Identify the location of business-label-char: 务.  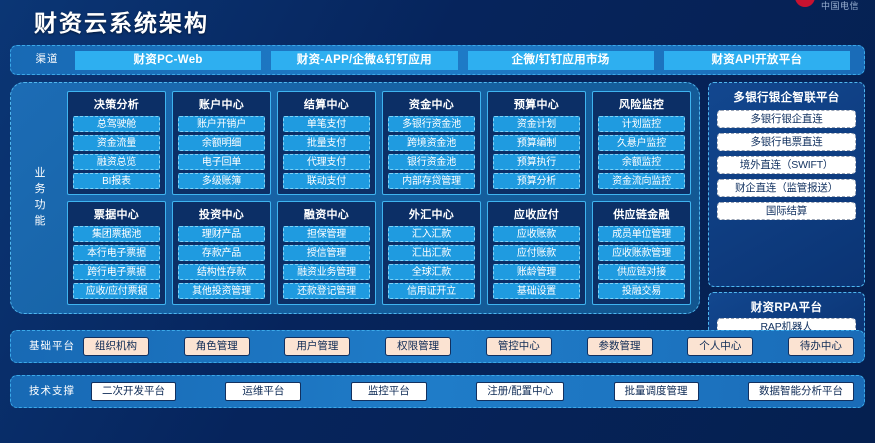
(40, 189).